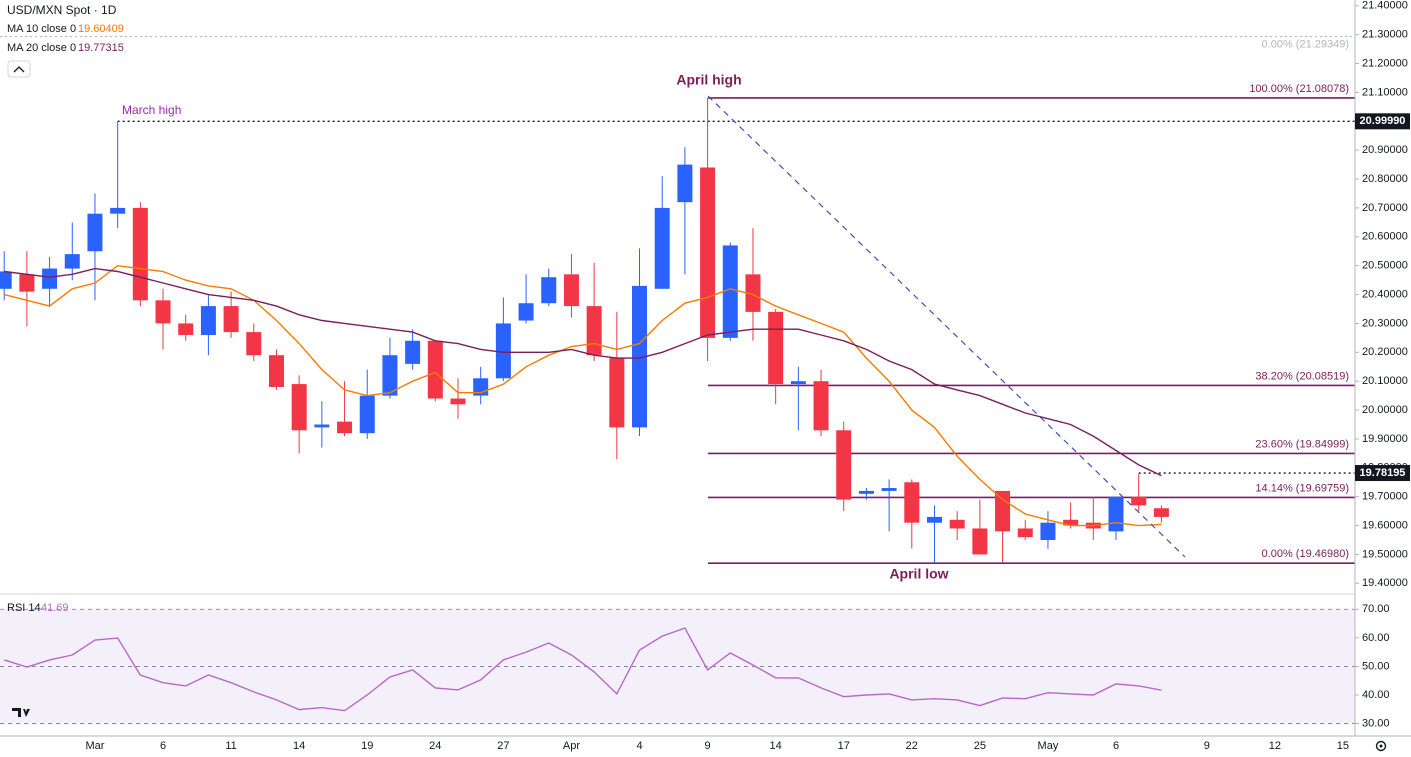 Image resolution: width=1411 pixels, height=757 pixels. Describe the element at coordinates (1376, 695) in the screenshot. I see `y-tick-label: 40.00` at that location.